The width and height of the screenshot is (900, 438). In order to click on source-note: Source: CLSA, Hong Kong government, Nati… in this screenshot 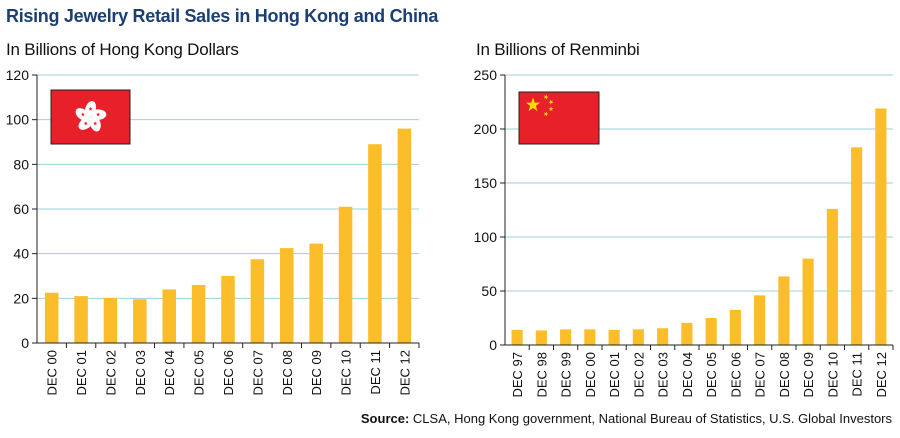, I will do `click(626, 418)`.